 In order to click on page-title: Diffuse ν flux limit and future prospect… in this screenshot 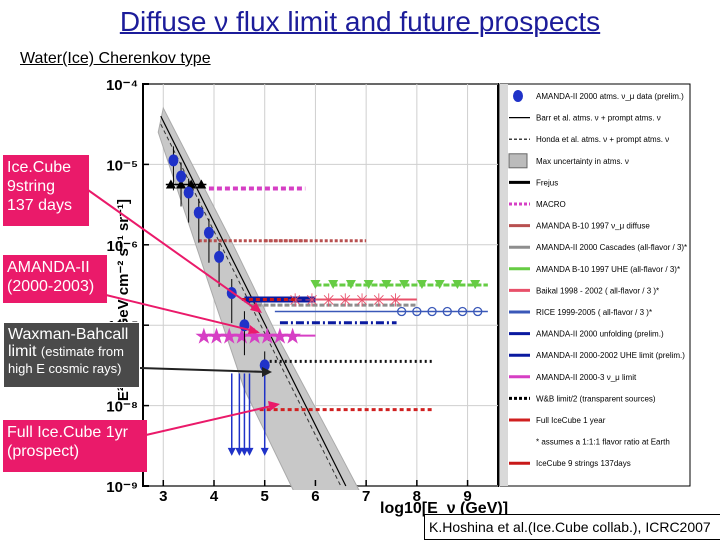, I will do `click(360, 21)`.